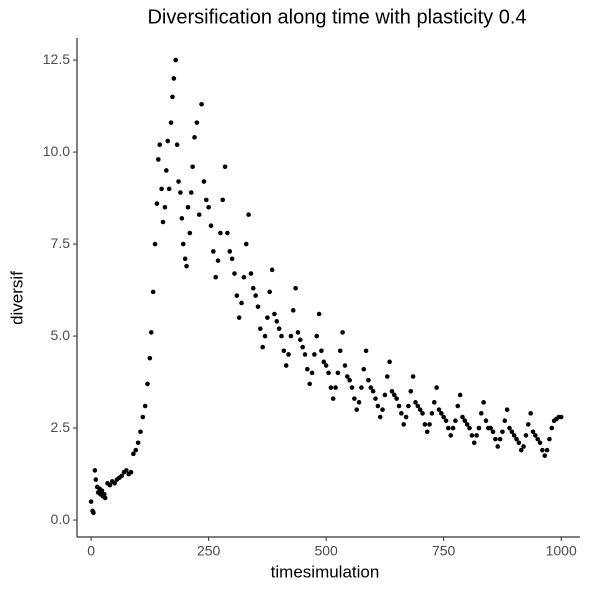 This screenshot has height=590, width=590. What do you see at coordinates (326, 551) in the screenshot?
I see `x-tick-label: 500` at bounding box center [326, 551].